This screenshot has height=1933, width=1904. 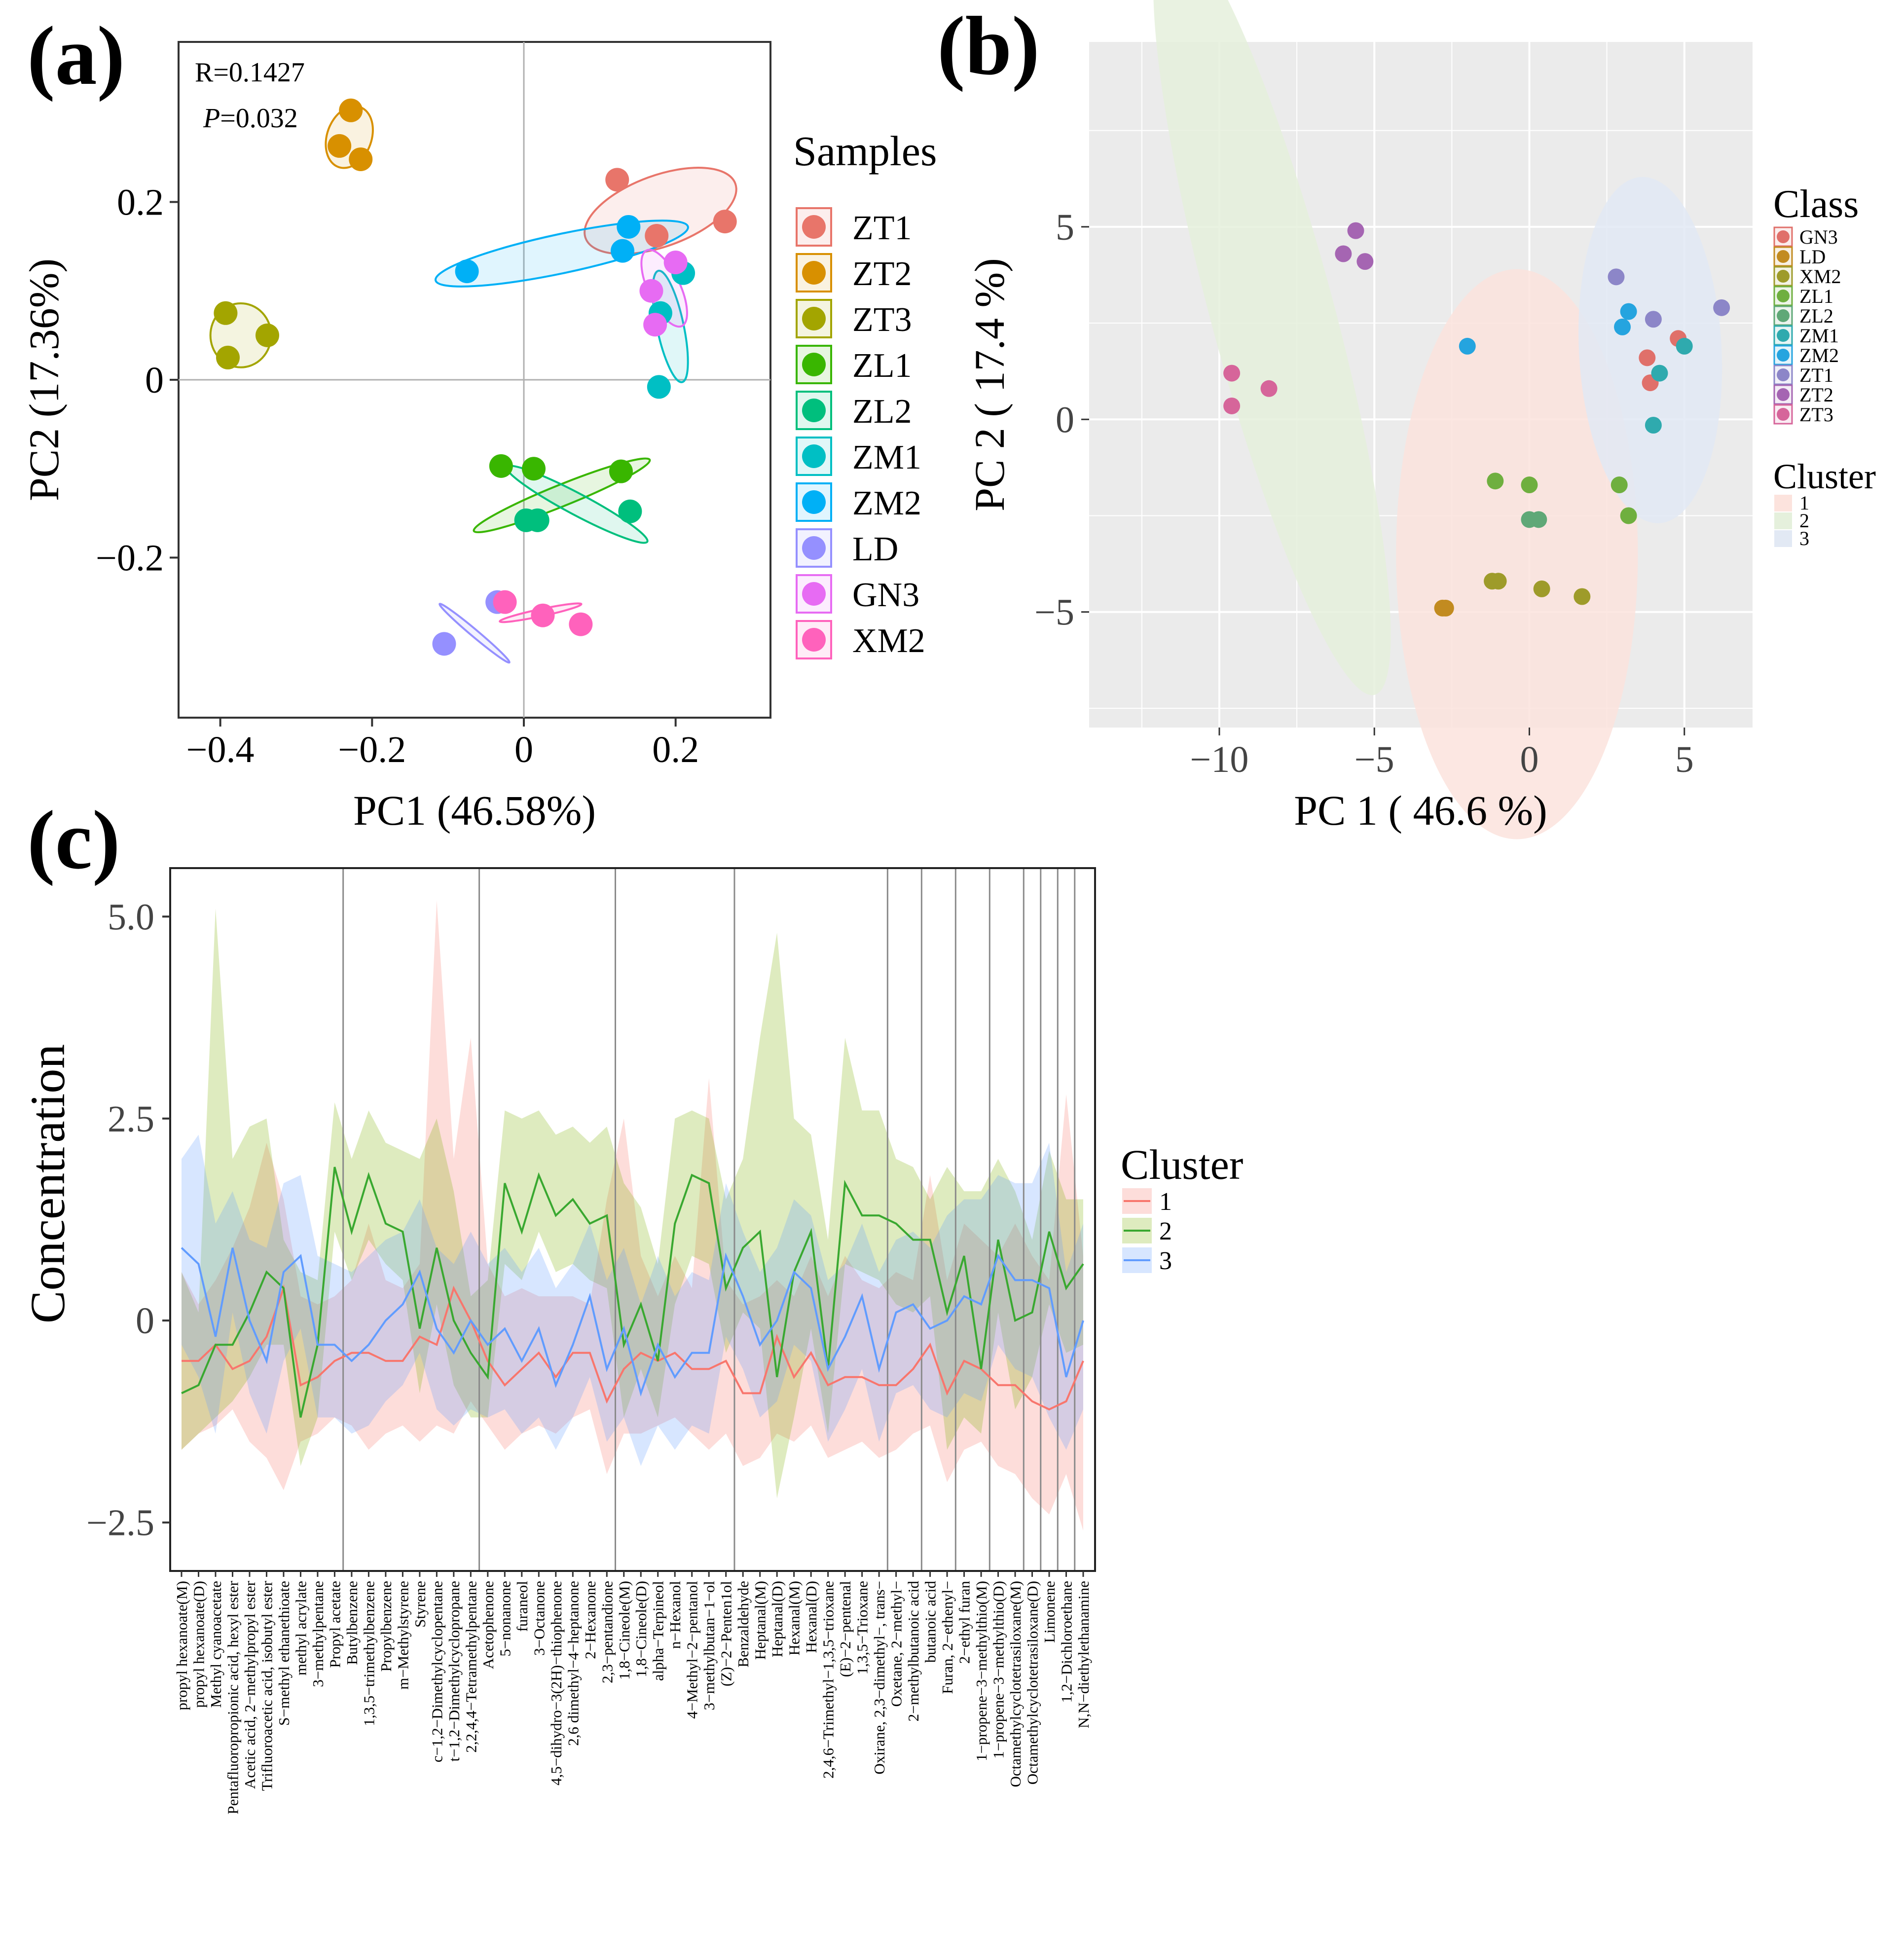 What do you see at coordinates (198, 1644) in the screenshot?
I see `panel-c-category-label: propyl hexanoate(D)` at bounding box center [198, 1644].